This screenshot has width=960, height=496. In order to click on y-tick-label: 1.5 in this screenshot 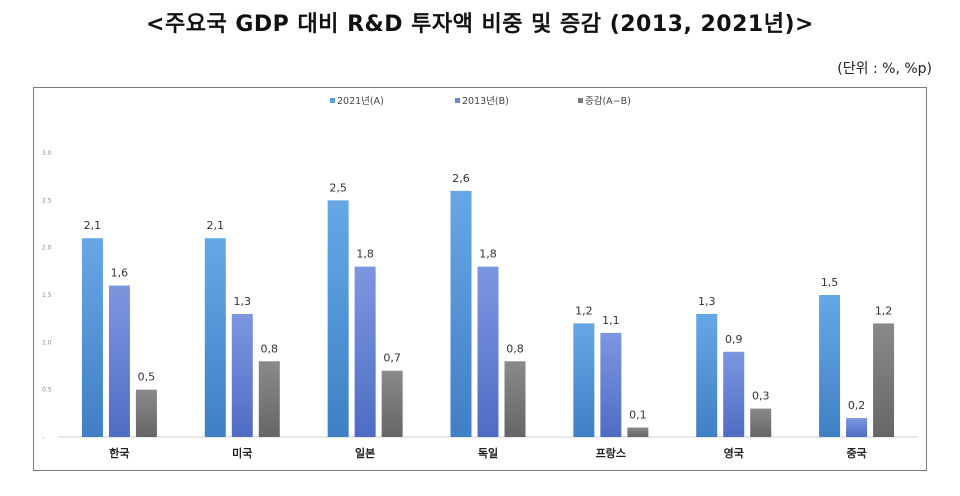, I will do `click(47, 295)`.